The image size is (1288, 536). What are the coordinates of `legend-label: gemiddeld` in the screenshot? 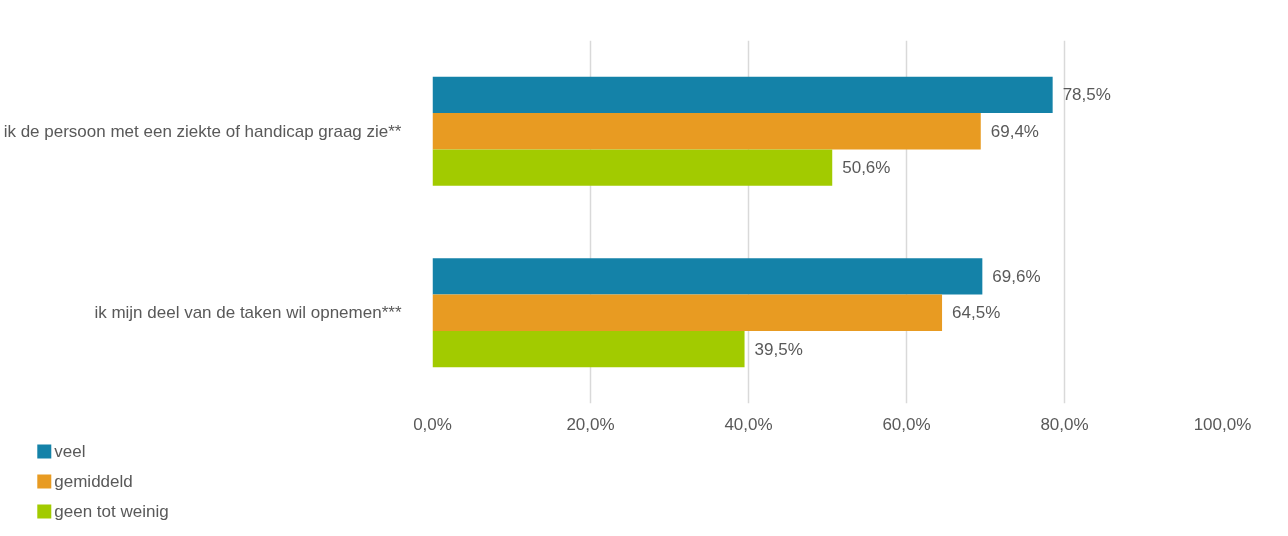 It's located at (93, 481).